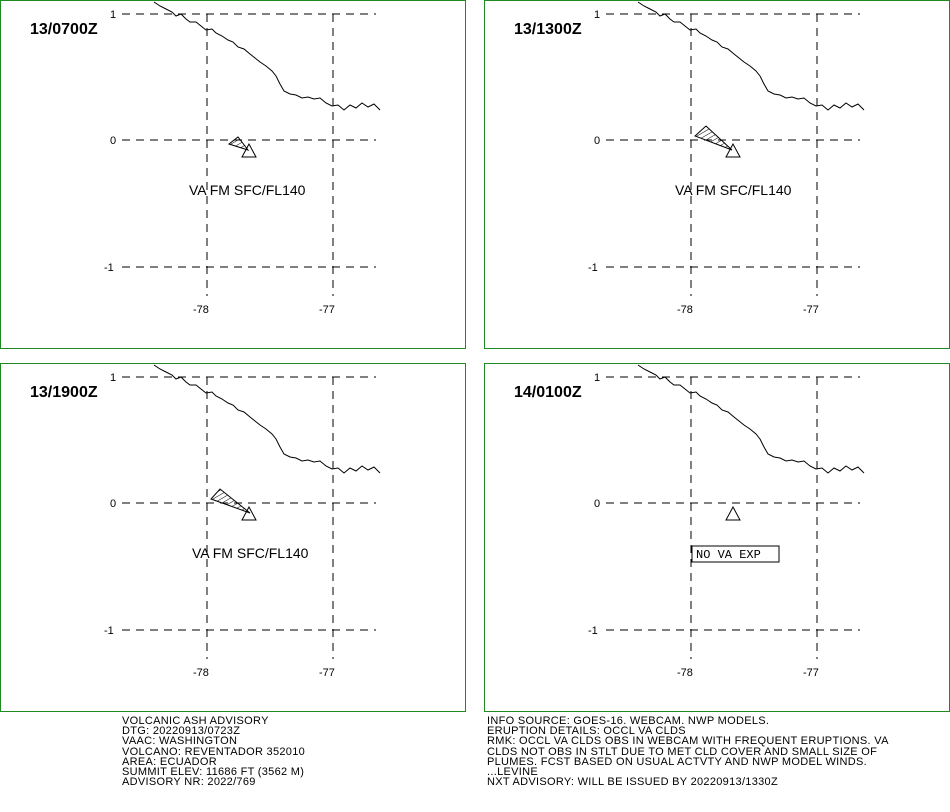 Image resolution: width=950 pixels, height=812 pixels. Describe the element at coordinates (195, 721) in the screenshot. I see `advisory-line: VOLCANIC ASH ADVISORY` at that location.